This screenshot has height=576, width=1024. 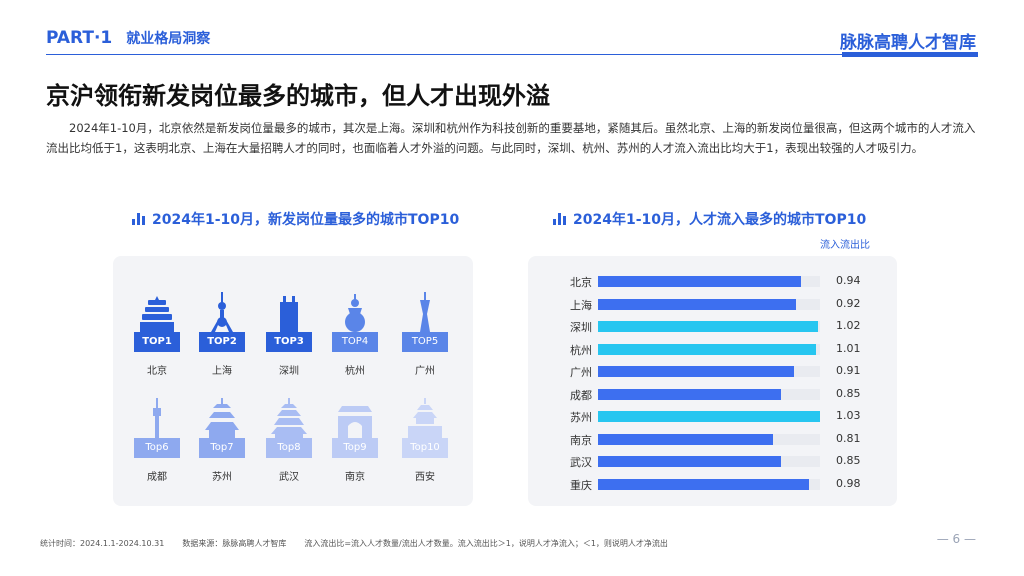 I want to click on rank-badge: TOP1, so click(x=157, y=342).